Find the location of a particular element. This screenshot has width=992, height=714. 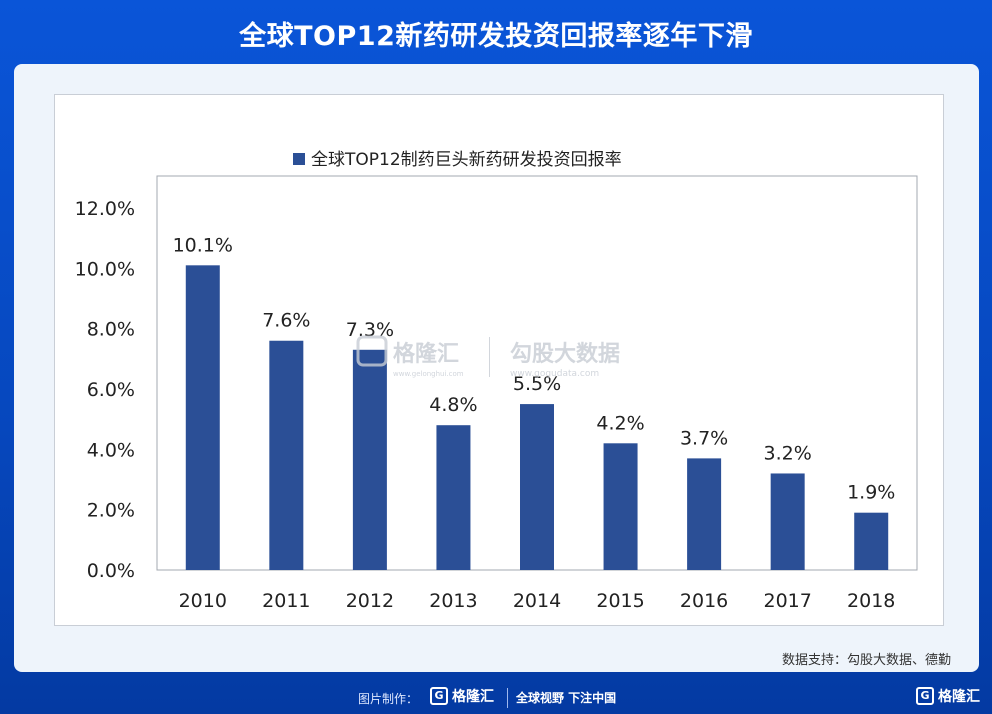

bar-2012 is located at coordinates (369, 459).